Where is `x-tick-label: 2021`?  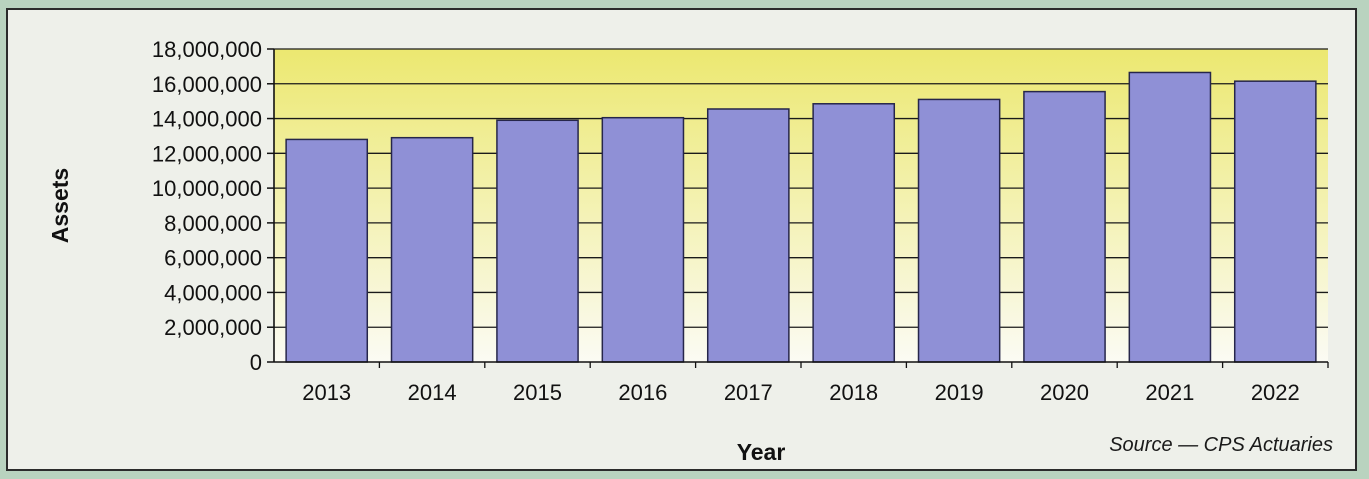 x-tick-label: 2021 is located at coordinates (1169, 392).